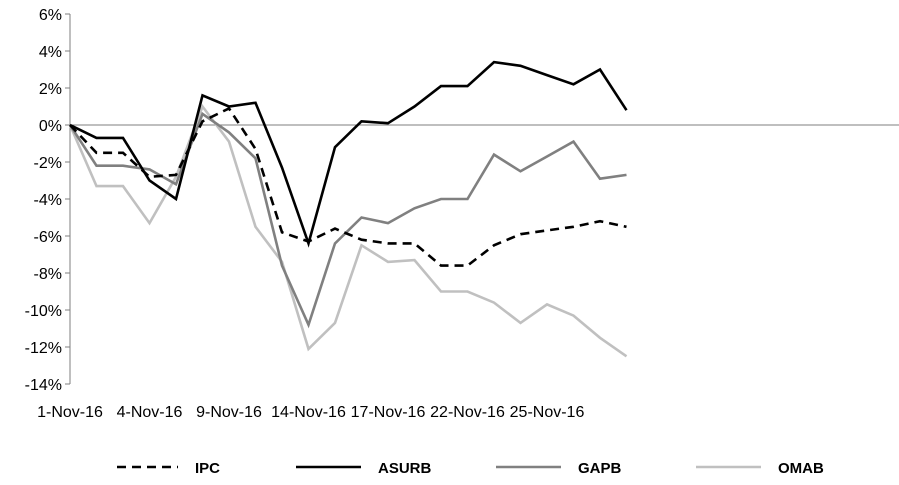 This screenshot has height=485, width=899. I want to click on x-tick-label: 9-Nov-16, so click(229, 412).